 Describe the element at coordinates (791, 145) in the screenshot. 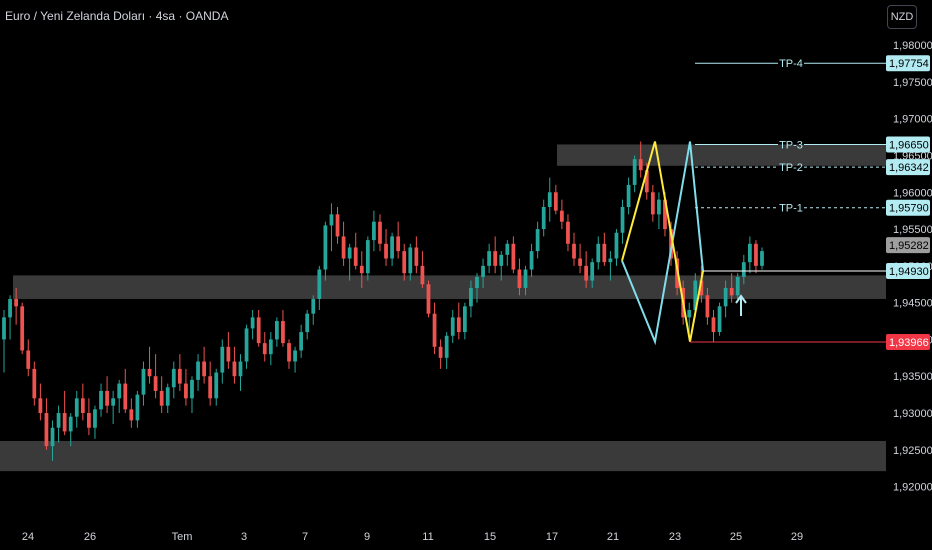

I see `tp-label: TP-3` at that location.